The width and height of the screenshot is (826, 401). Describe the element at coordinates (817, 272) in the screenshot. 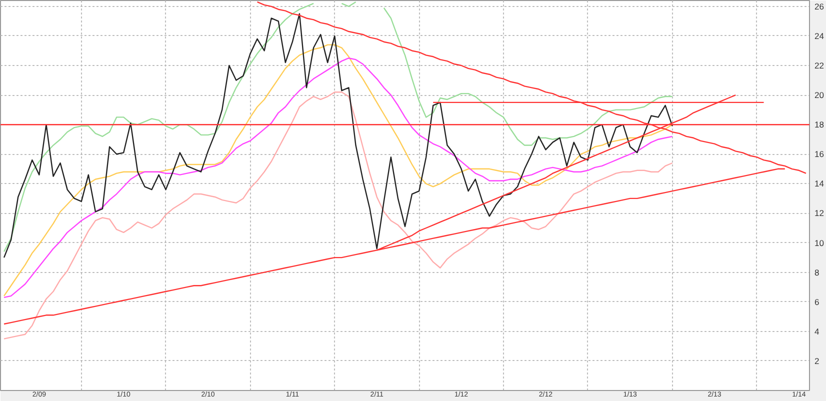

I see `y-tick-label: 8` at that location.